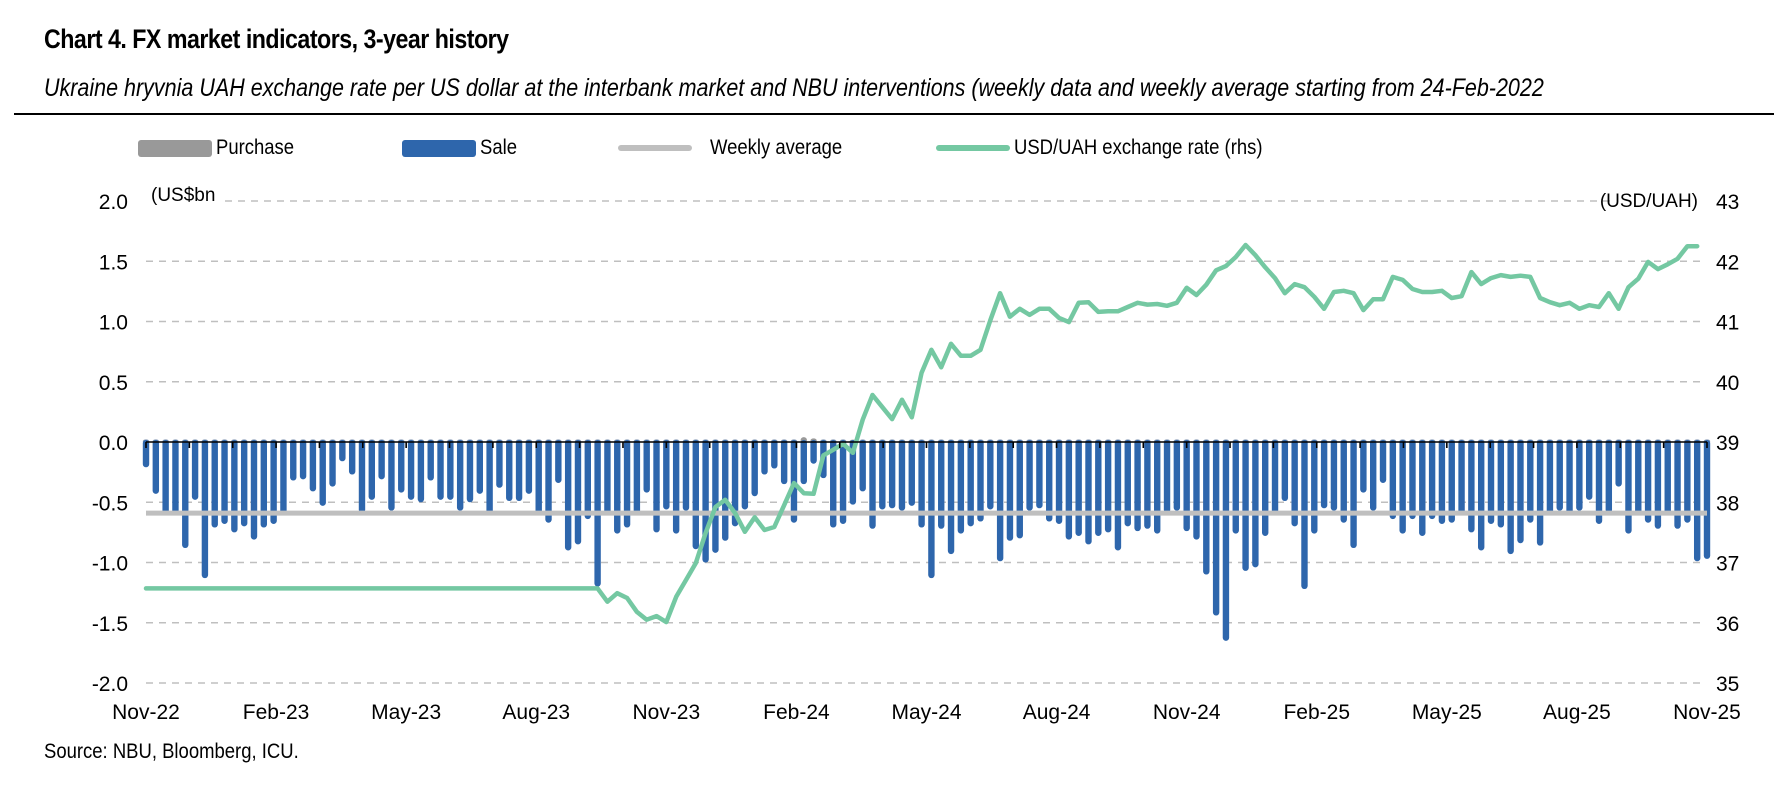 The width and height of the screenshot is (1788, 803). Describe the element at coordinates (113, 202) in the screenshot. I see `left-axis-tick-label: 2.0` at that location.